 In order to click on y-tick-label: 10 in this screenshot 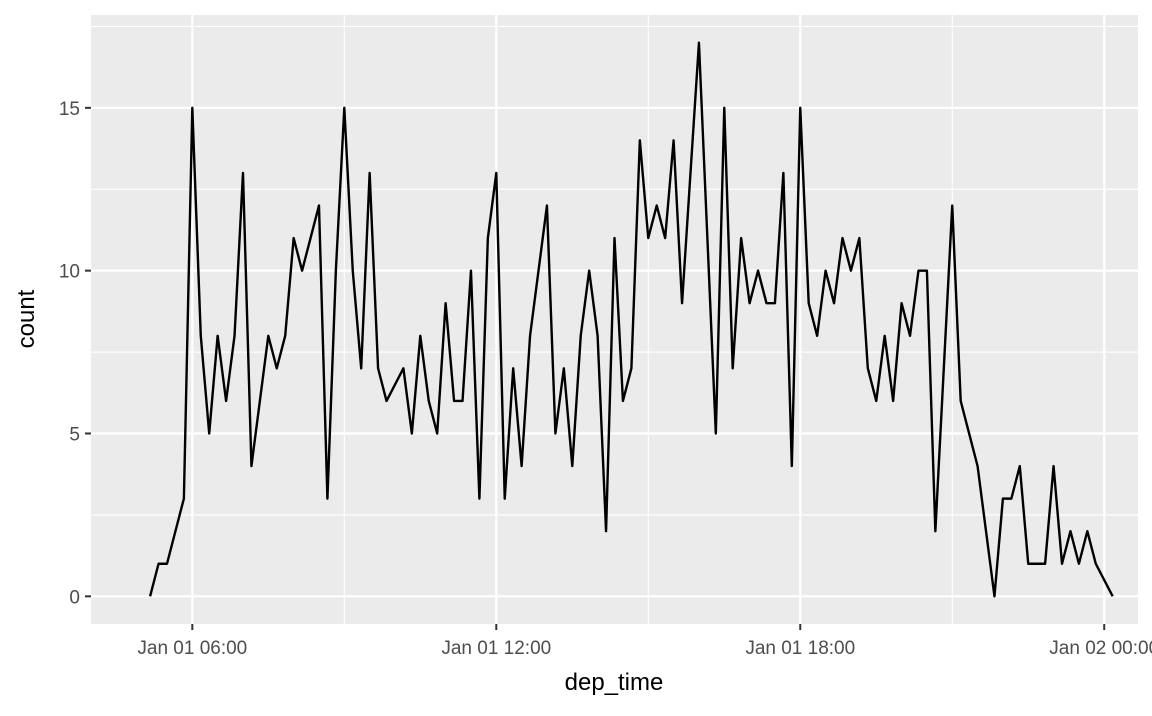, I will do `click(69, 272)`.